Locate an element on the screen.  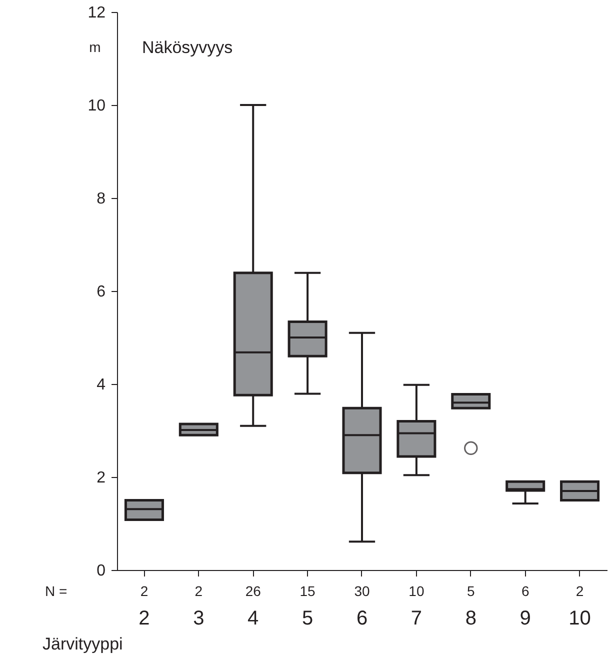
text: 6 is located at coordinates (525, 591).